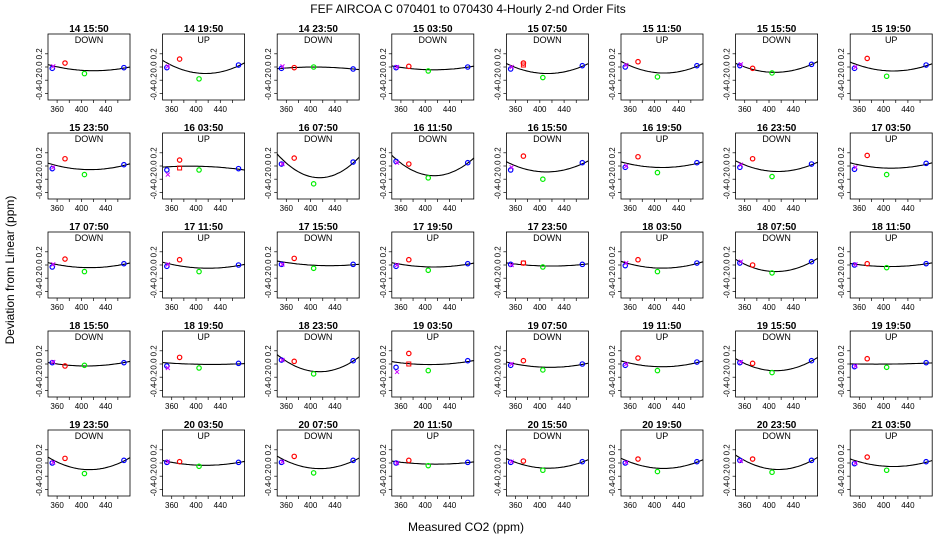  I want to click on panel-title: 20 23:50, so click(777, 425).